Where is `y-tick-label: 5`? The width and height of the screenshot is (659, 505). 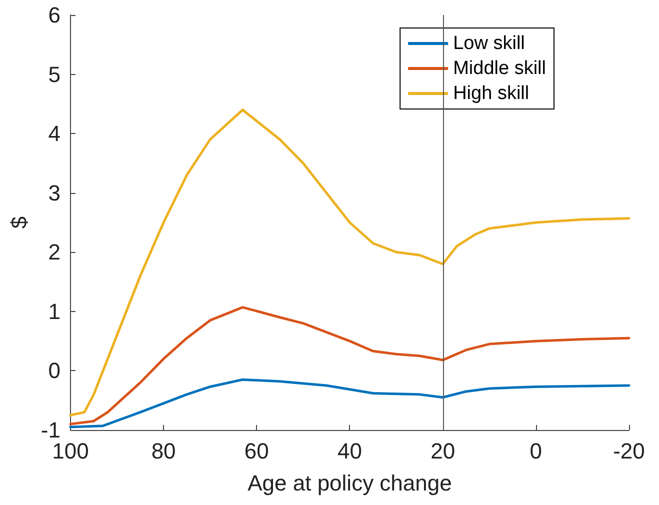 y-tick-label: 5 is located at coordinates (54, 74).